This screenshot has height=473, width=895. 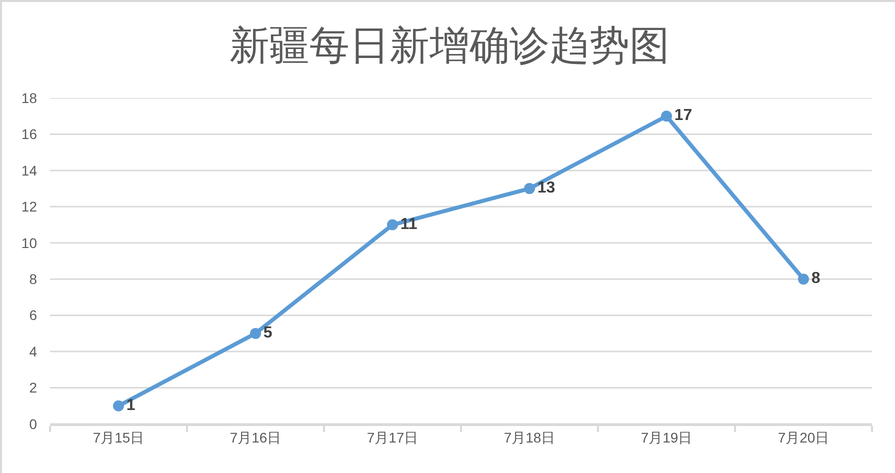 I want to click on y-tick-label: 0, so click(x=33, y=424).